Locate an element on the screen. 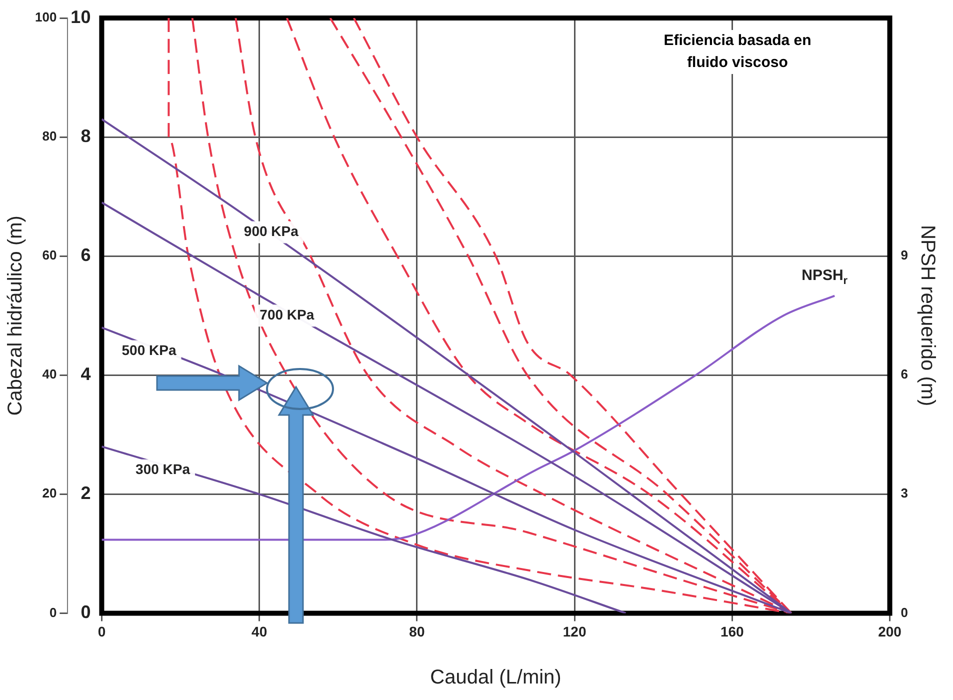 This screenshot has width=953, height=700. y3-tick-label: 3 is located at coordinates (904, 493).